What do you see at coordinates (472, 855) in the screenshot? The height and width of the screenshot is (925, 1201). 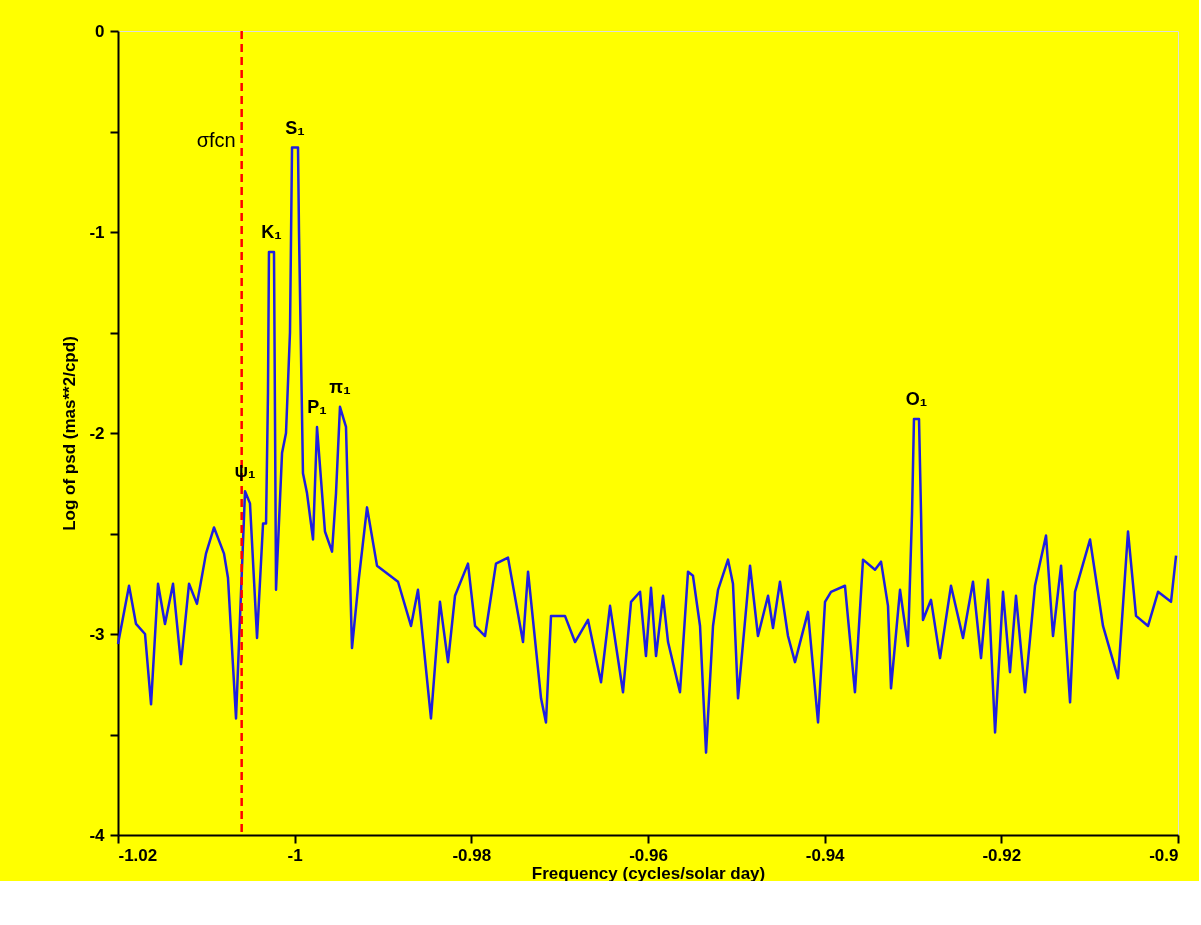 I see `x-tick-label: -0.98` at bounding box center [472, 855].